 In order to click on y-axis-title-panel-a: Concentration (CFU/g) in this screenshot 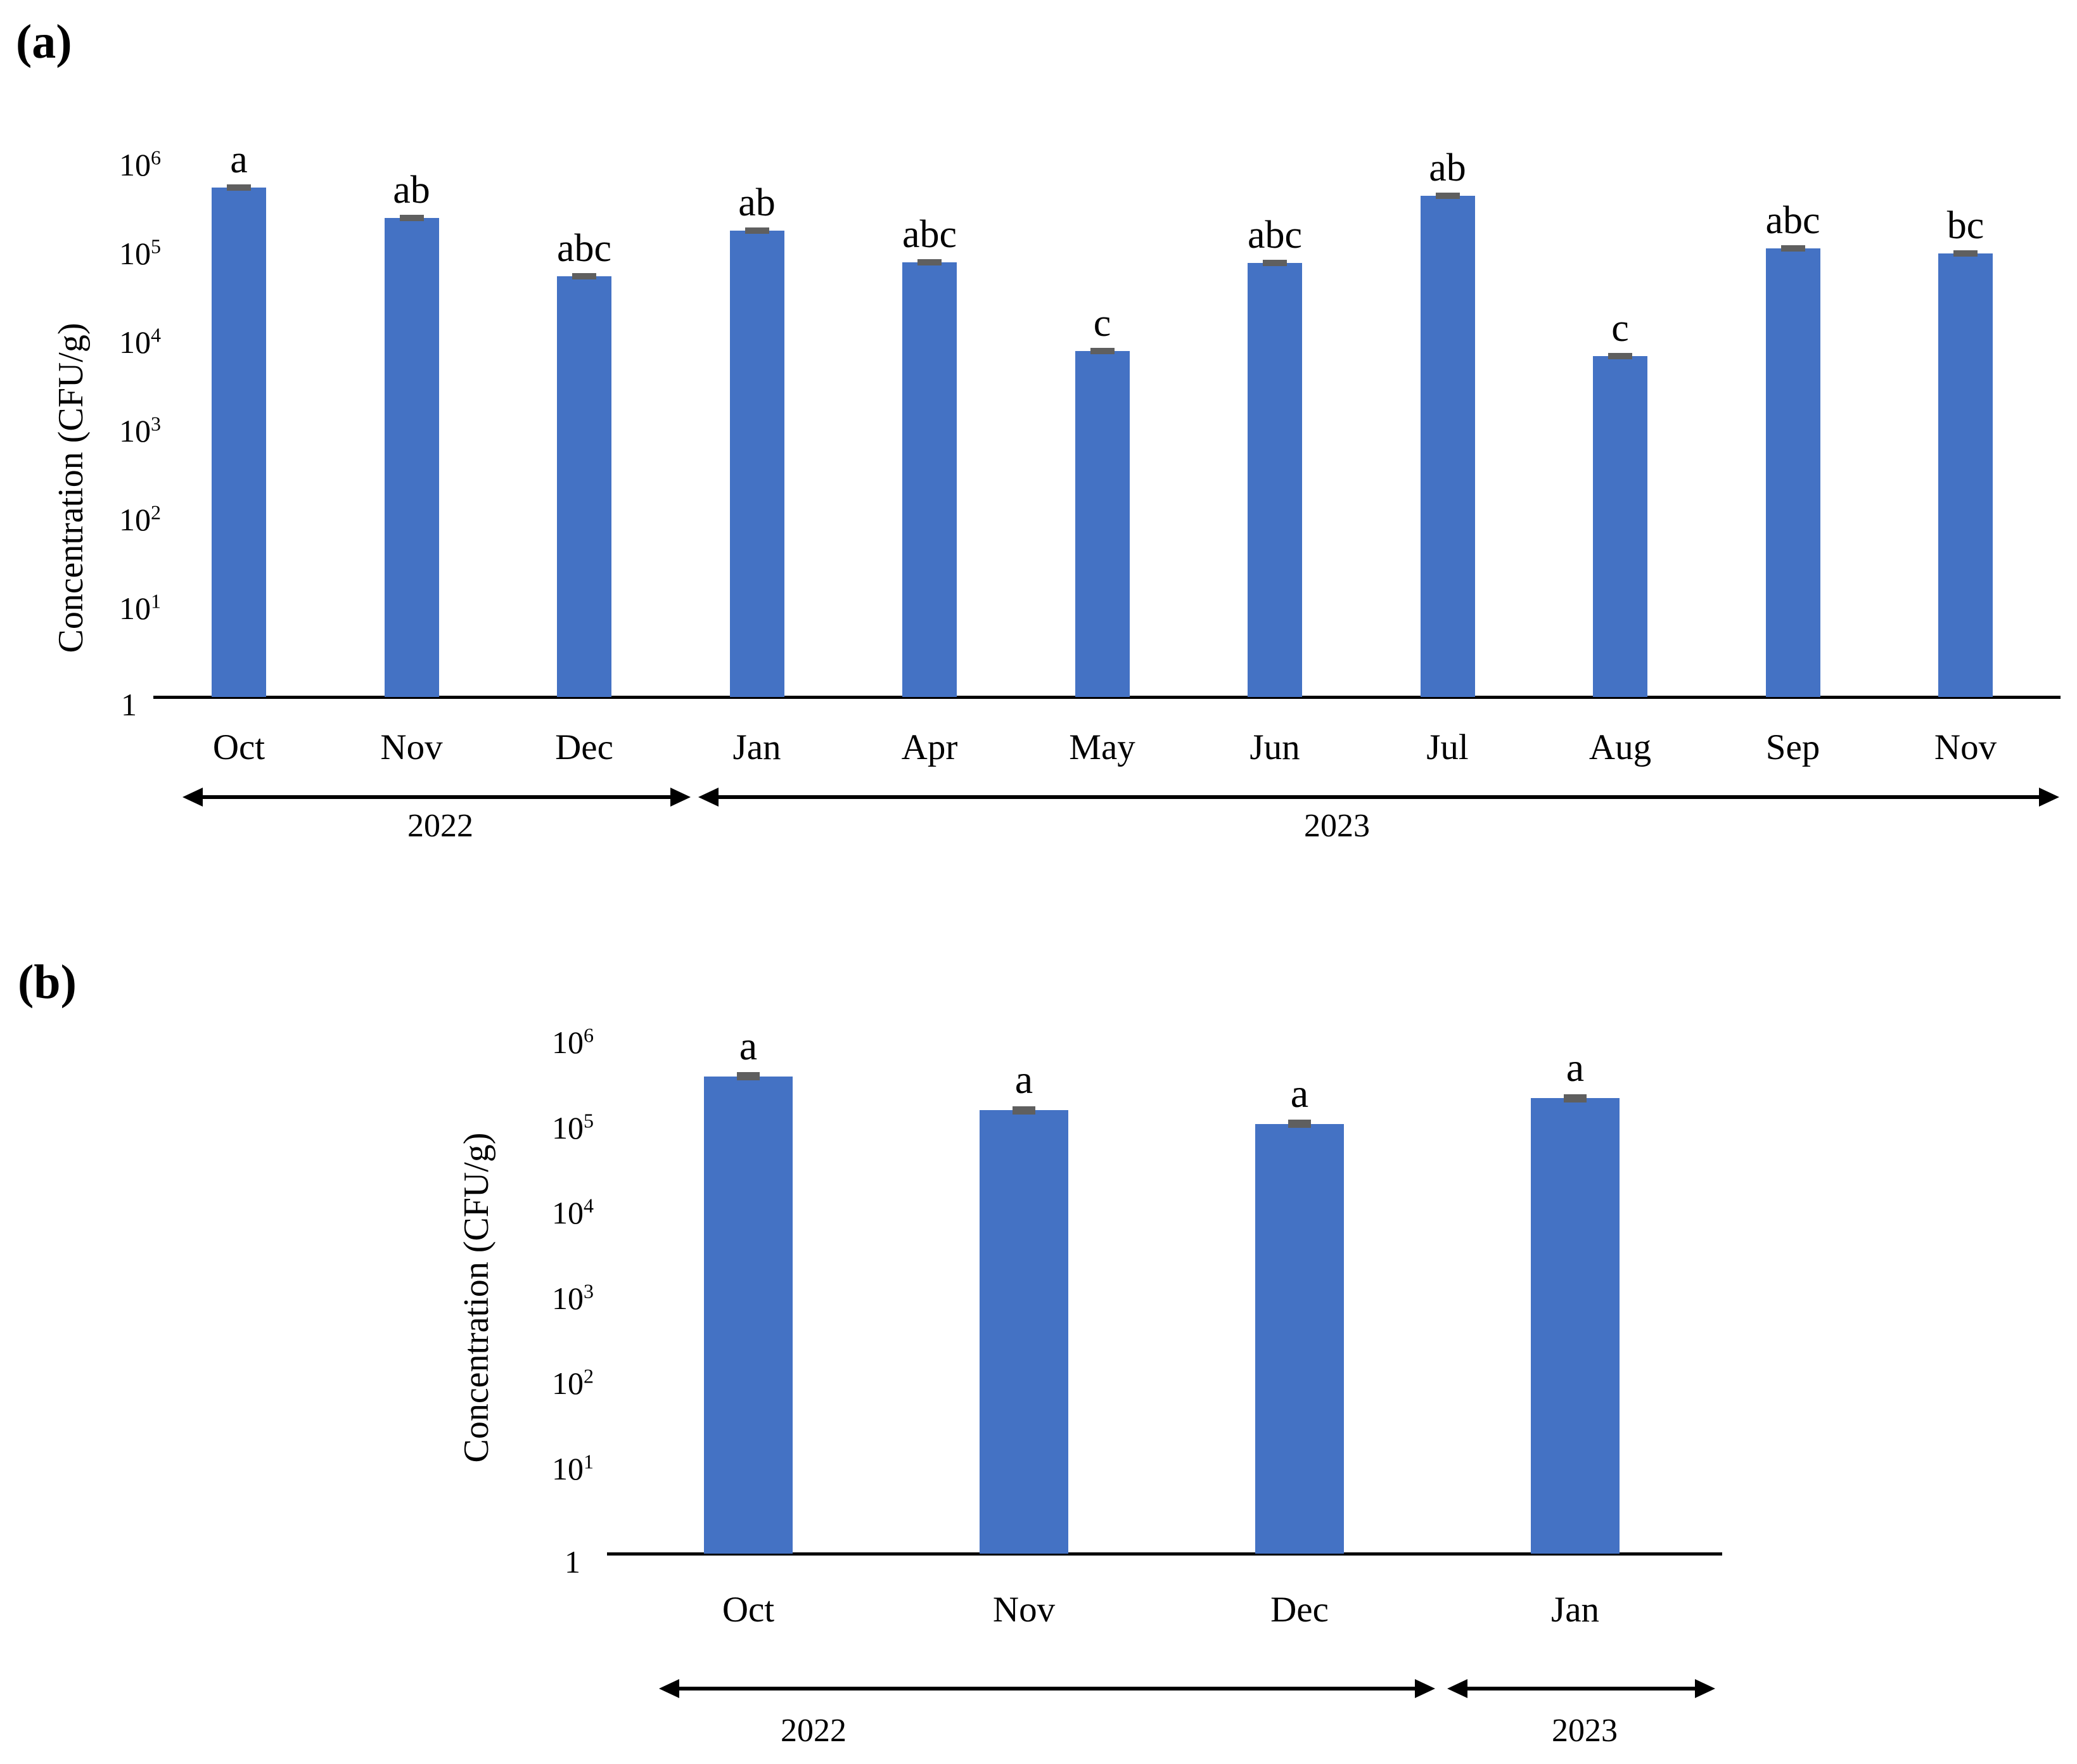, I will do `click(71, 488)`.